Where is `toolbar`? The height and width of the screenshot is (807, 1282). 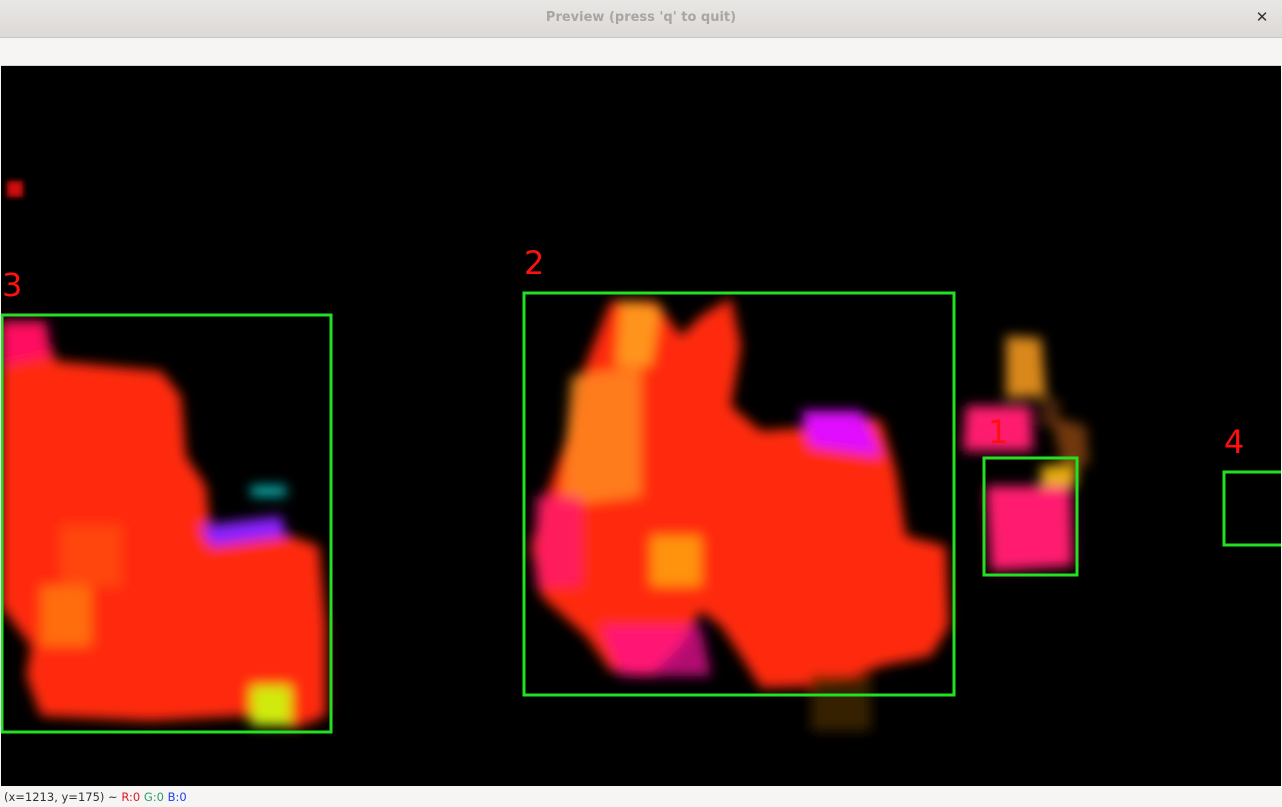
toolbar is located at coordinates (641, 52).